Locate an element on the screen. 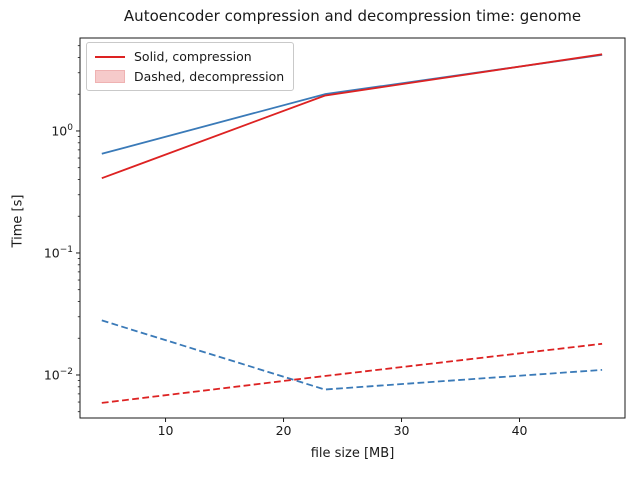  series-line-blue-decompression is located at coordinates (352, 355).